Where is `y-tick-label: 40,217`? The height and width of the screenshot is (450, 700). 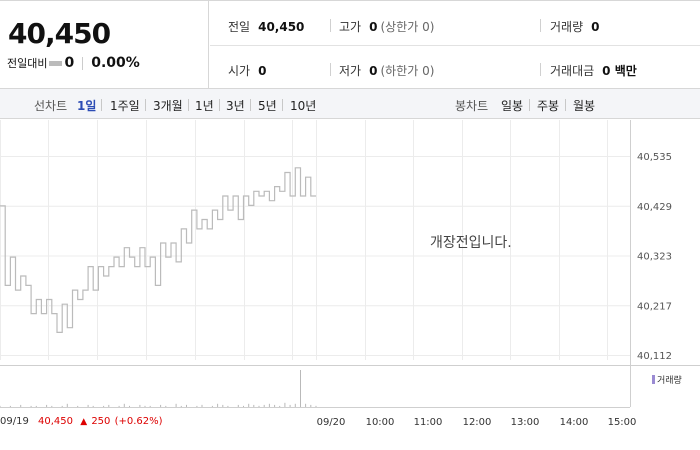 y-tick-label: 40,217 is located at coordinates (654, 306).